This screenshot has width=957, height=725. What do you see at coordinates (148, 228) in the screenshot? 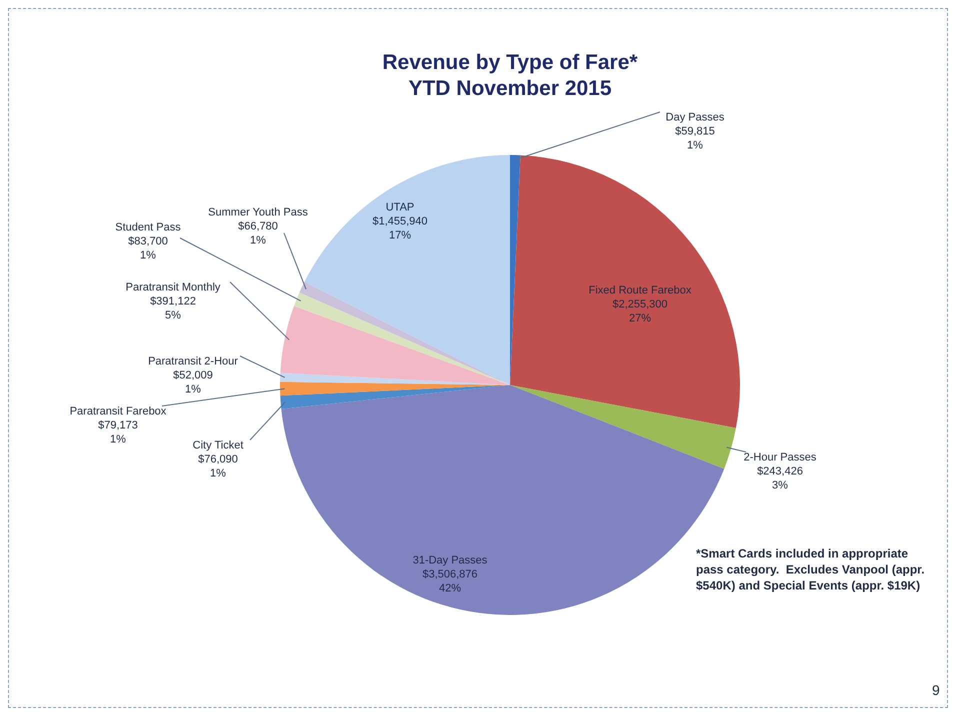
I see `slice-label: Student Pass` at bounding box center [148, 228].